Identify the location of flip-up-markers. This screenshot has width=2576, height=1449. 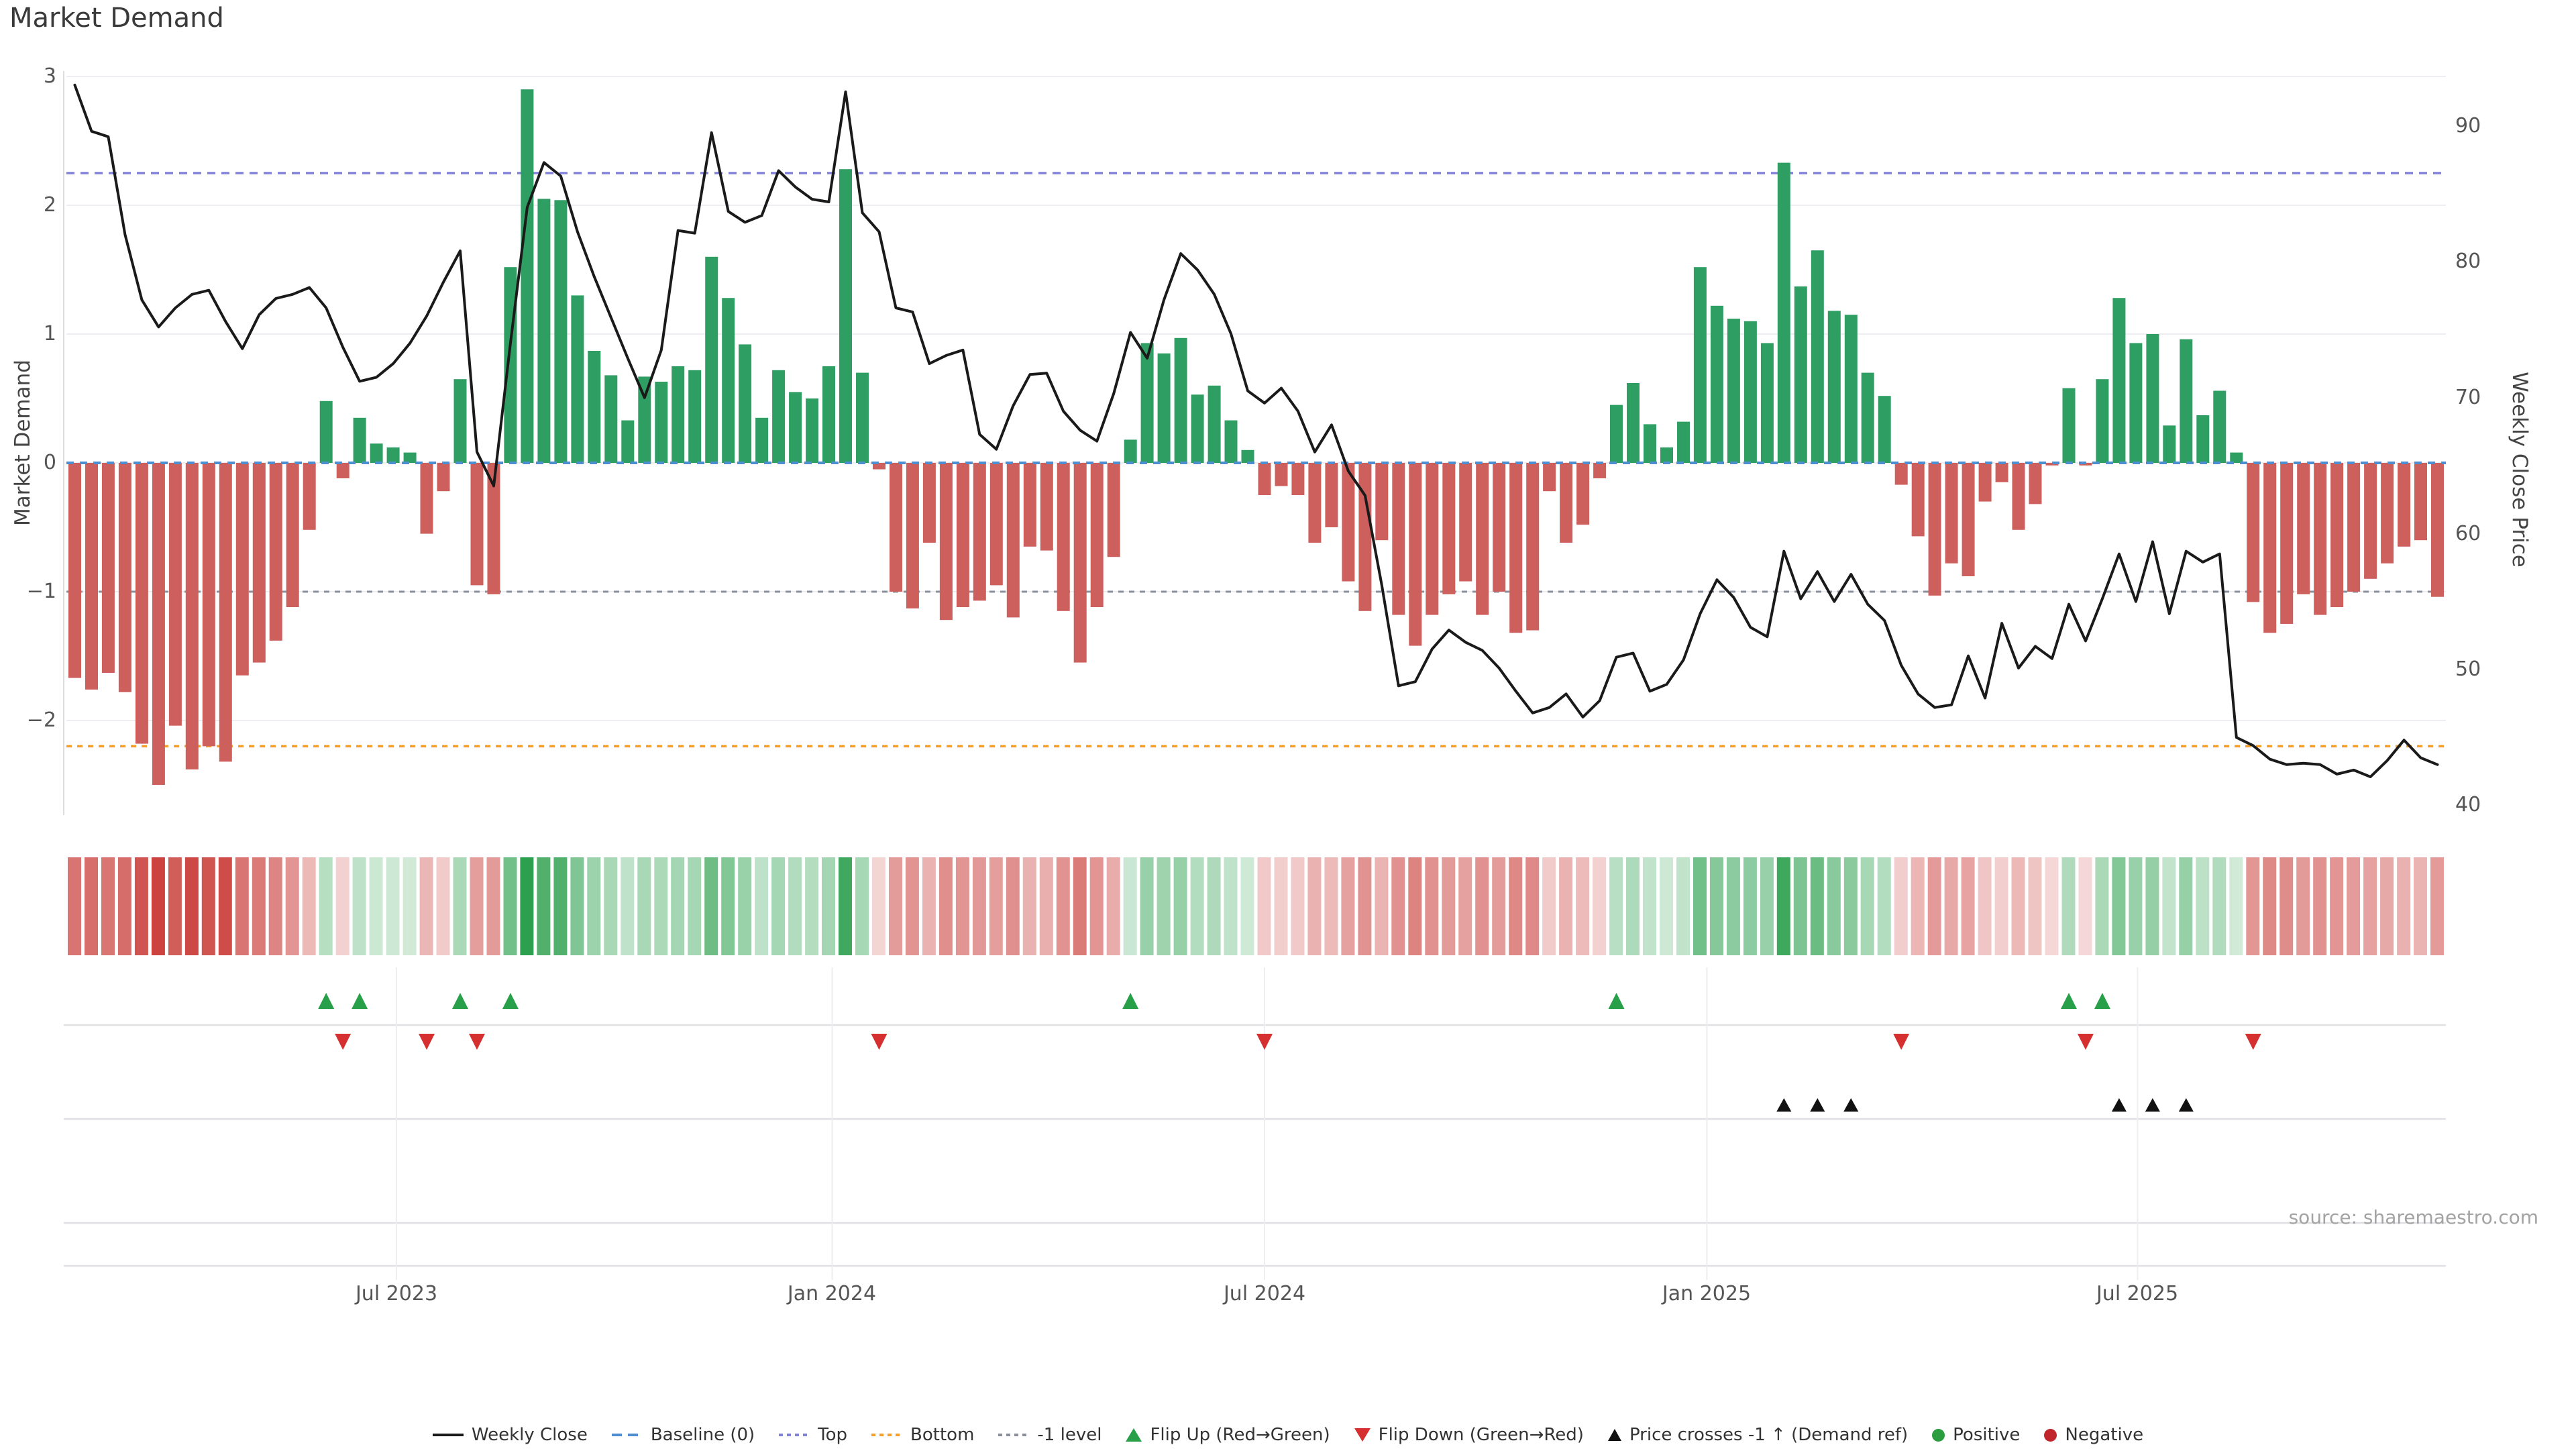
(1214, 1001).